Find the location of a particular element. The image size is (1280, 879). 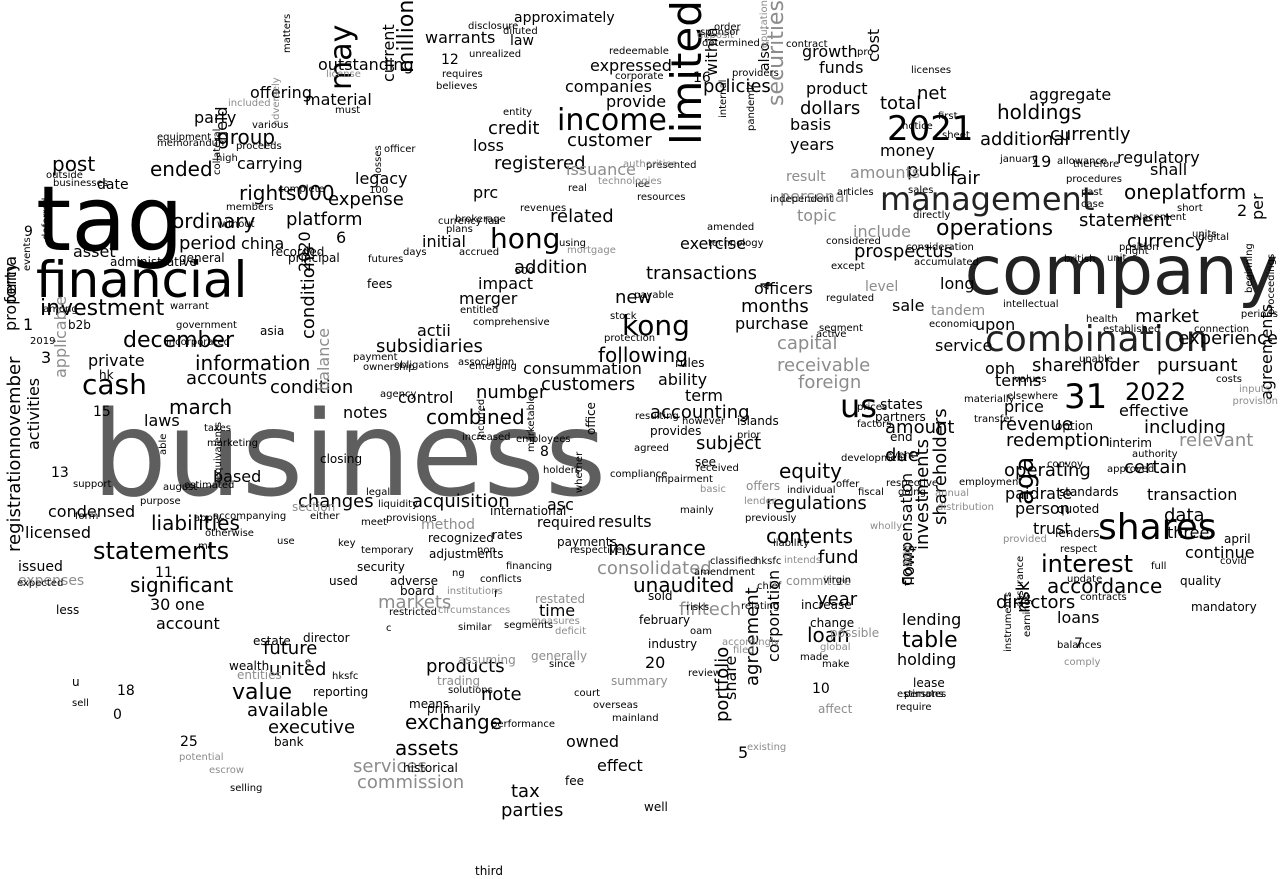

cloud-word: redeemable is located at coordinates (639, 51).